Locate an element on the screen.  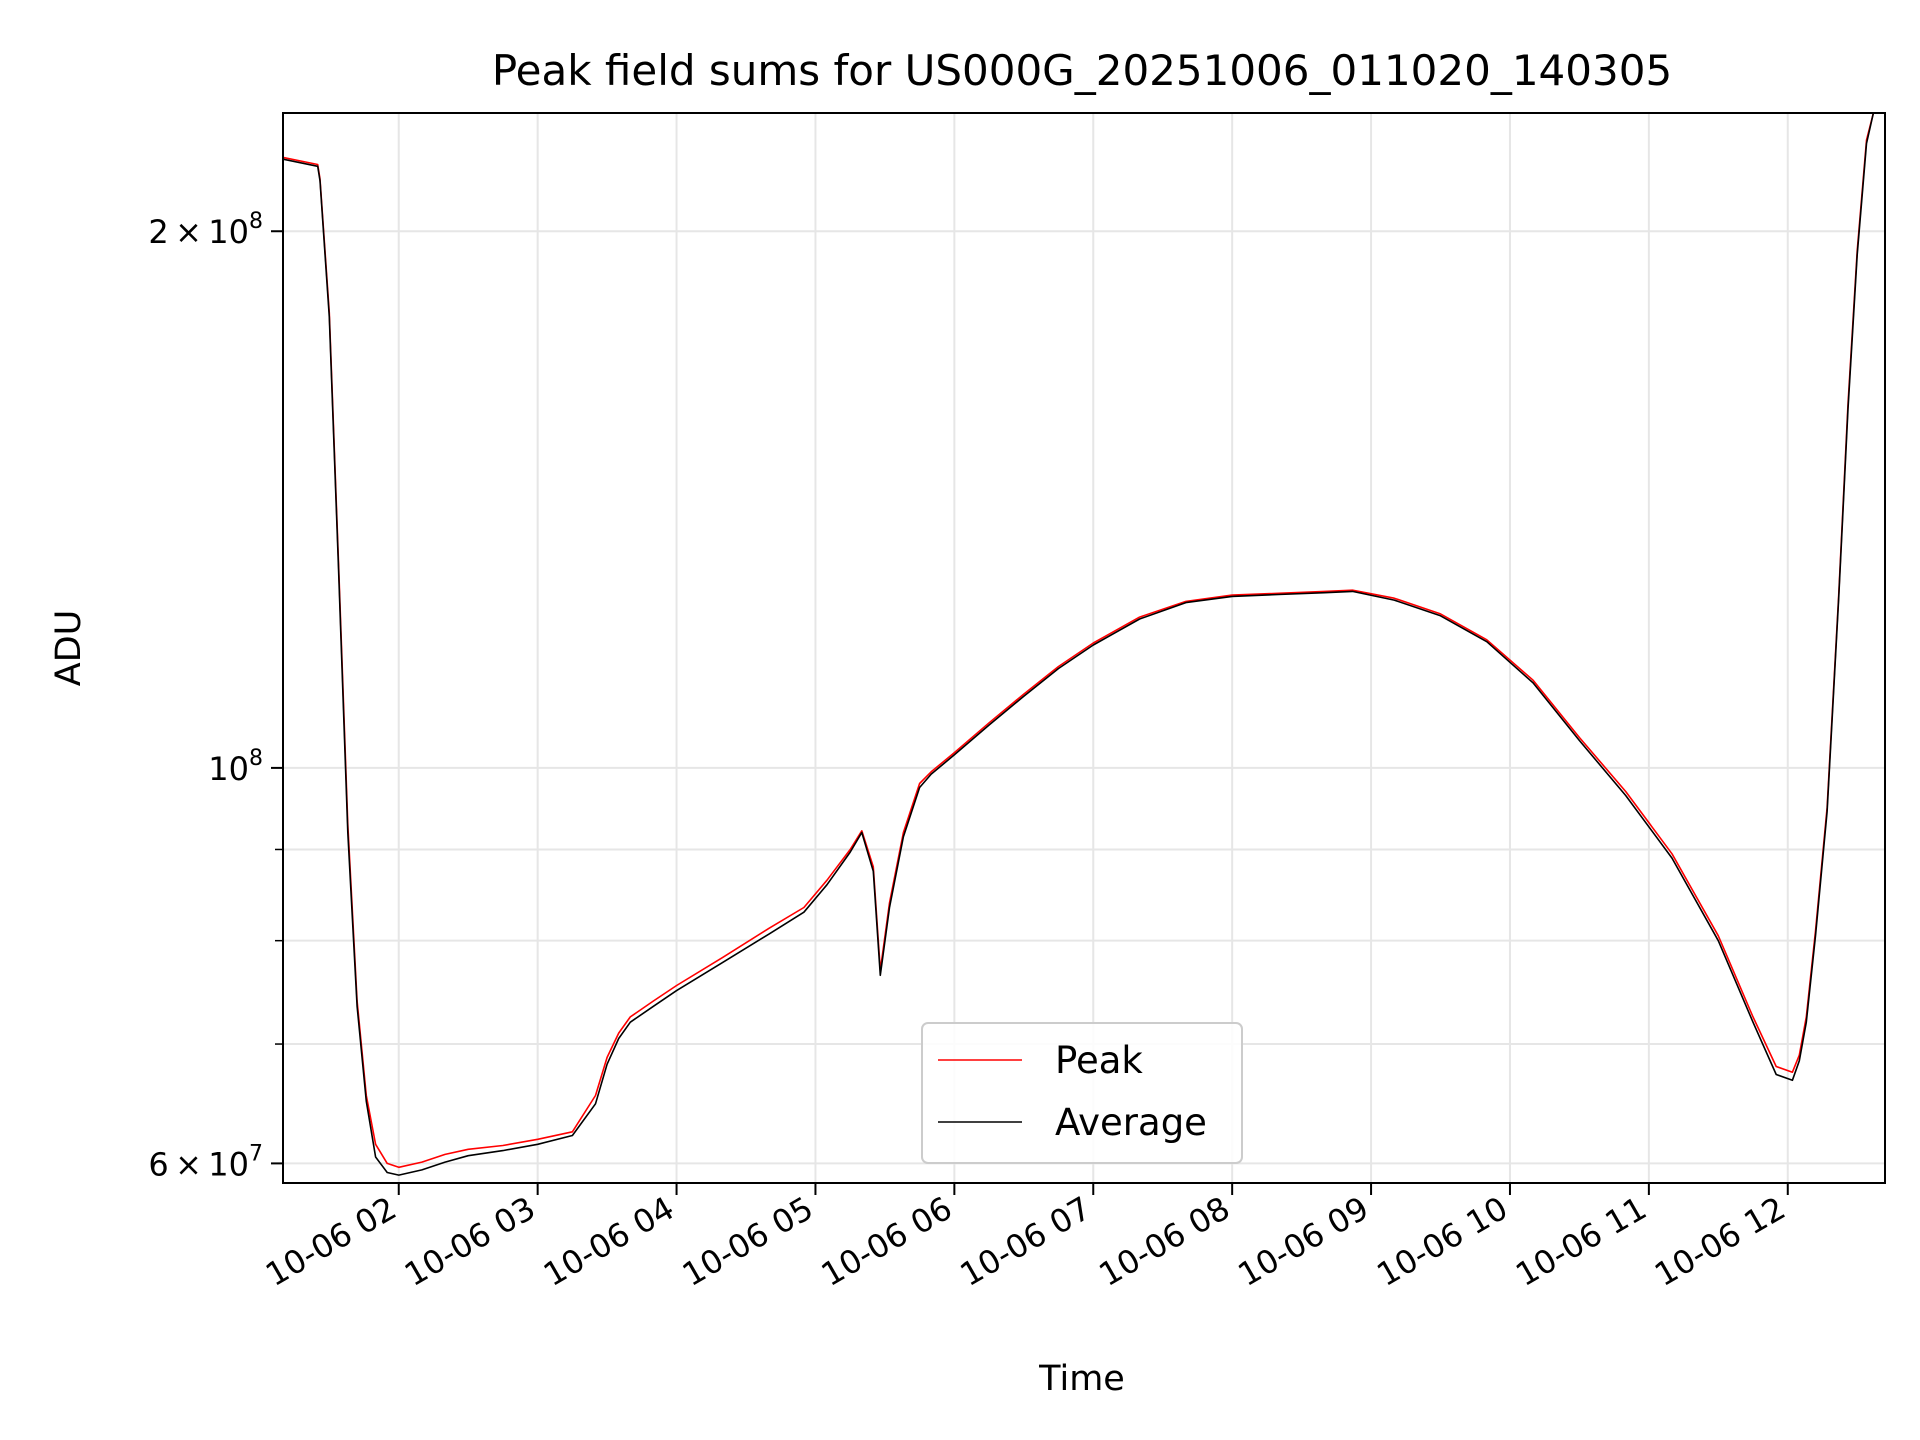
legend-box is located at coordinates (1082, 1093).